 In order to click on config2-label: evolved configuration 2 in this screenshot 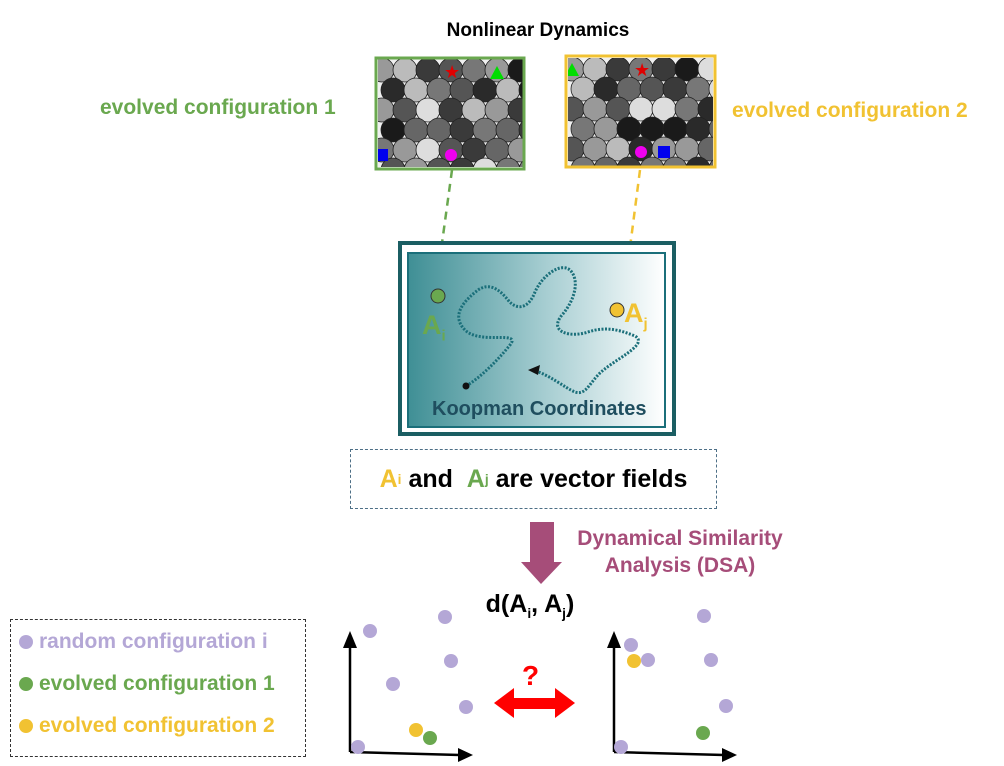, I will do `click(850, 110)`.